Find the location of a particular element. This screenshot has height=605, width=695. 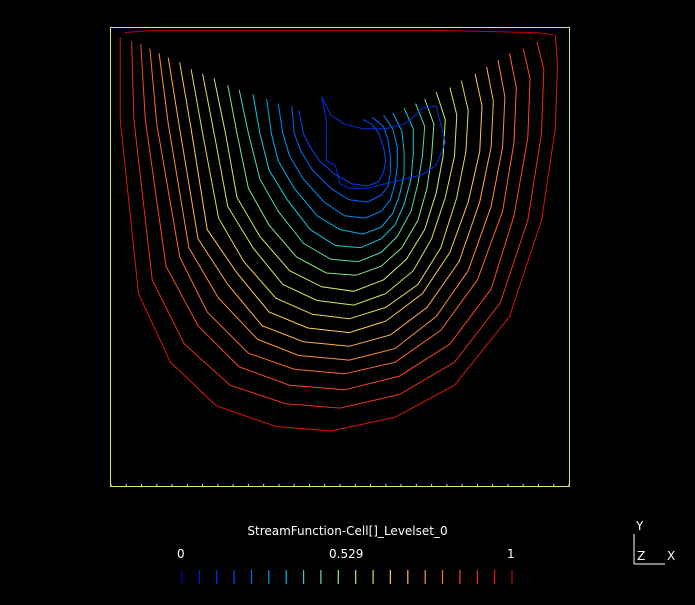

colorbar-tick-label-mid: 0.529 is located at coordinates (346, 554).